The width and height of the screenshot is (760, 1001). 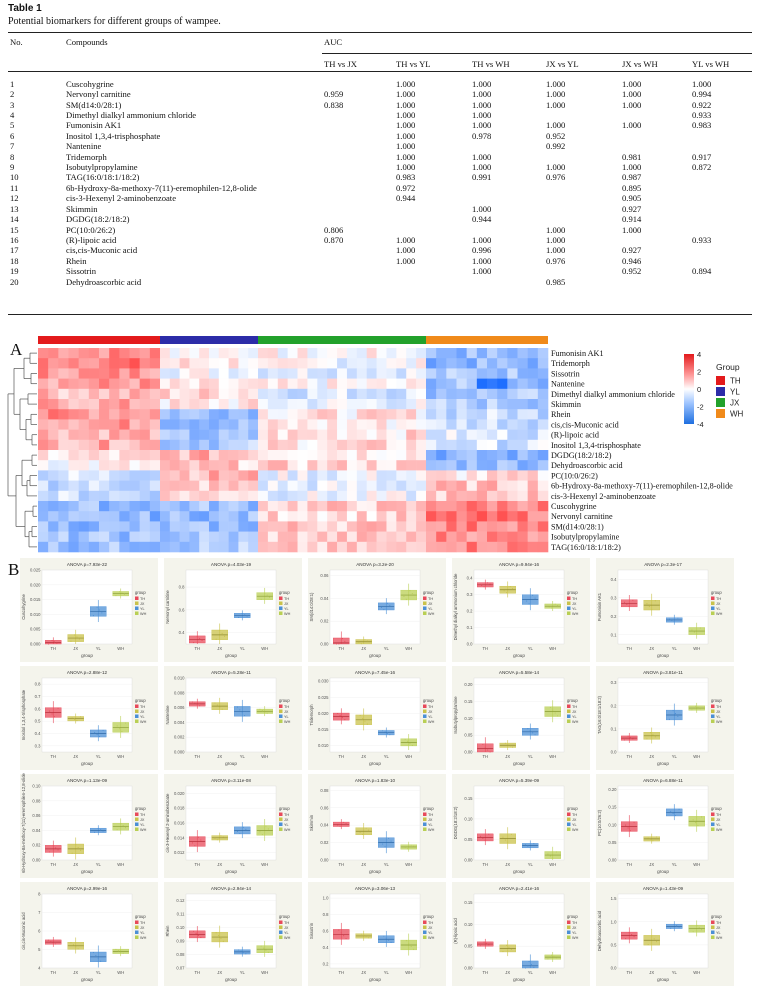 What do you see at coordinates (179, 678) in the screenshot?
I see `y-tick-label: 0.010` at bounding box center [179, 678].